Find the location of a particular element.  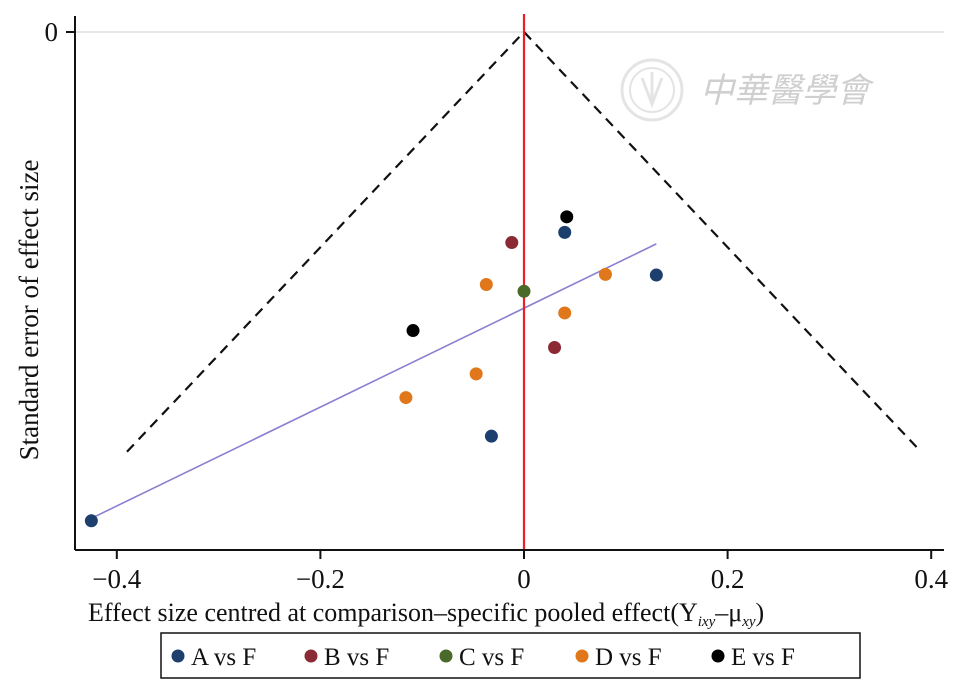

legend: A vs F B vs F C vs F D vs F E vs F is located at coordinates (483, 657).